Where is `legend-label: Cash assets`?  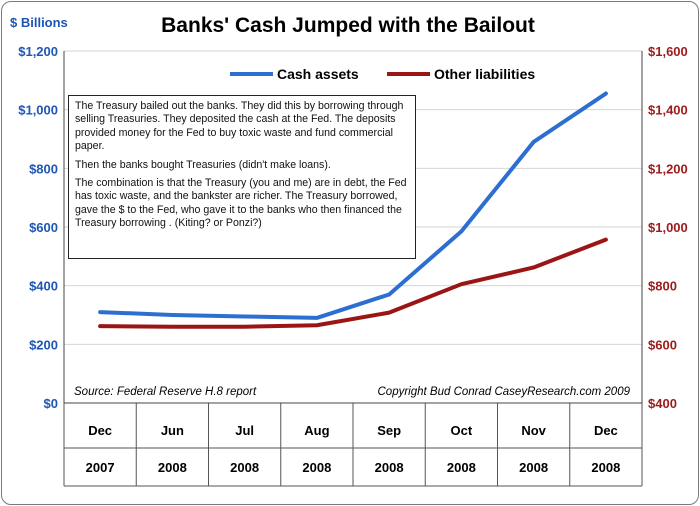
legend-label: Cash assets is located at coordinates (318, 74).